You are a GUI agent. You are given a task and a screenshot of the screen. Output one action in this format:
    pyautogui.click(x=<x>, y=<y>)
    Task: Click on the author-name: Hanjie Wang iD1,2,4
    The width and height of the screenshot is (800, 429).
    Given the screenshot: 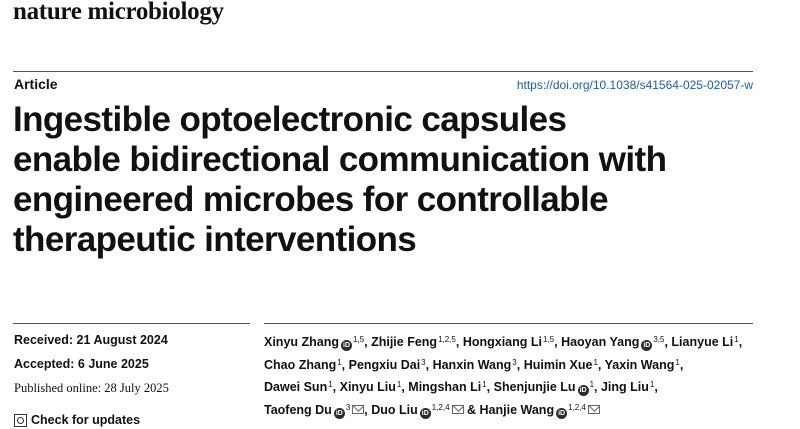 What is the action you would take?
    pyautogui.click(x=539, y=410)
    